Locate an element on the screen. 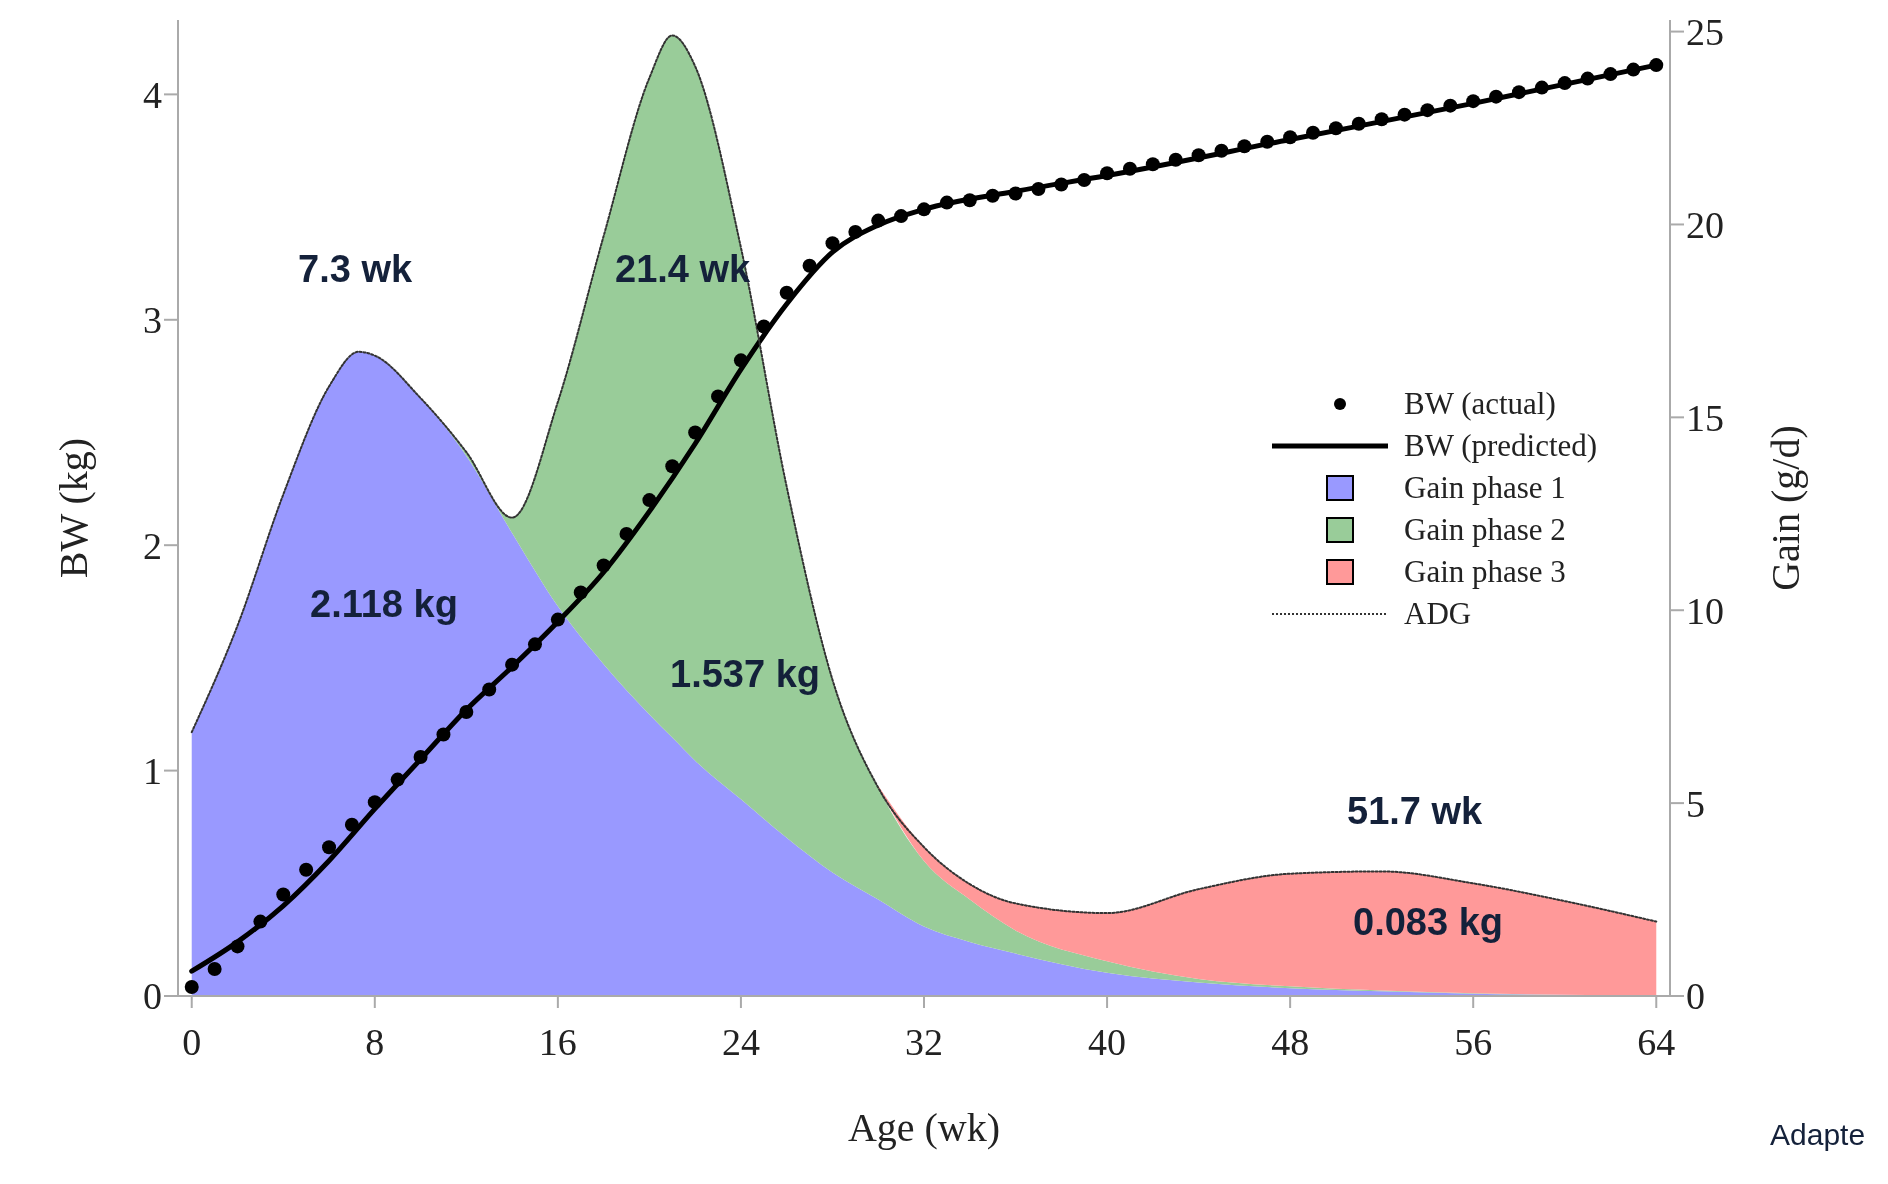 The image size is (1888, 1184). text: Adapte is located at coordinates (1818, 1135).